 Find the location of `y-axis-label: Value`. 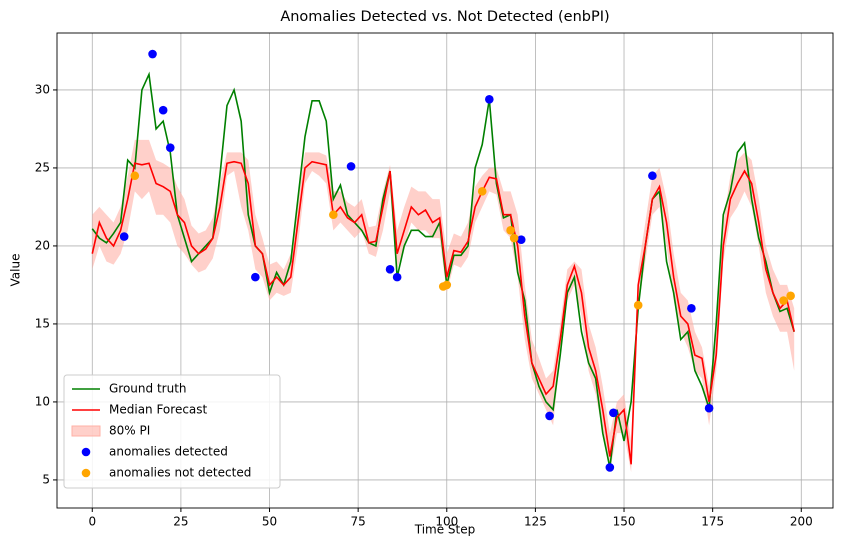

y-axis-label: Value is located at coordinates (16, 270).